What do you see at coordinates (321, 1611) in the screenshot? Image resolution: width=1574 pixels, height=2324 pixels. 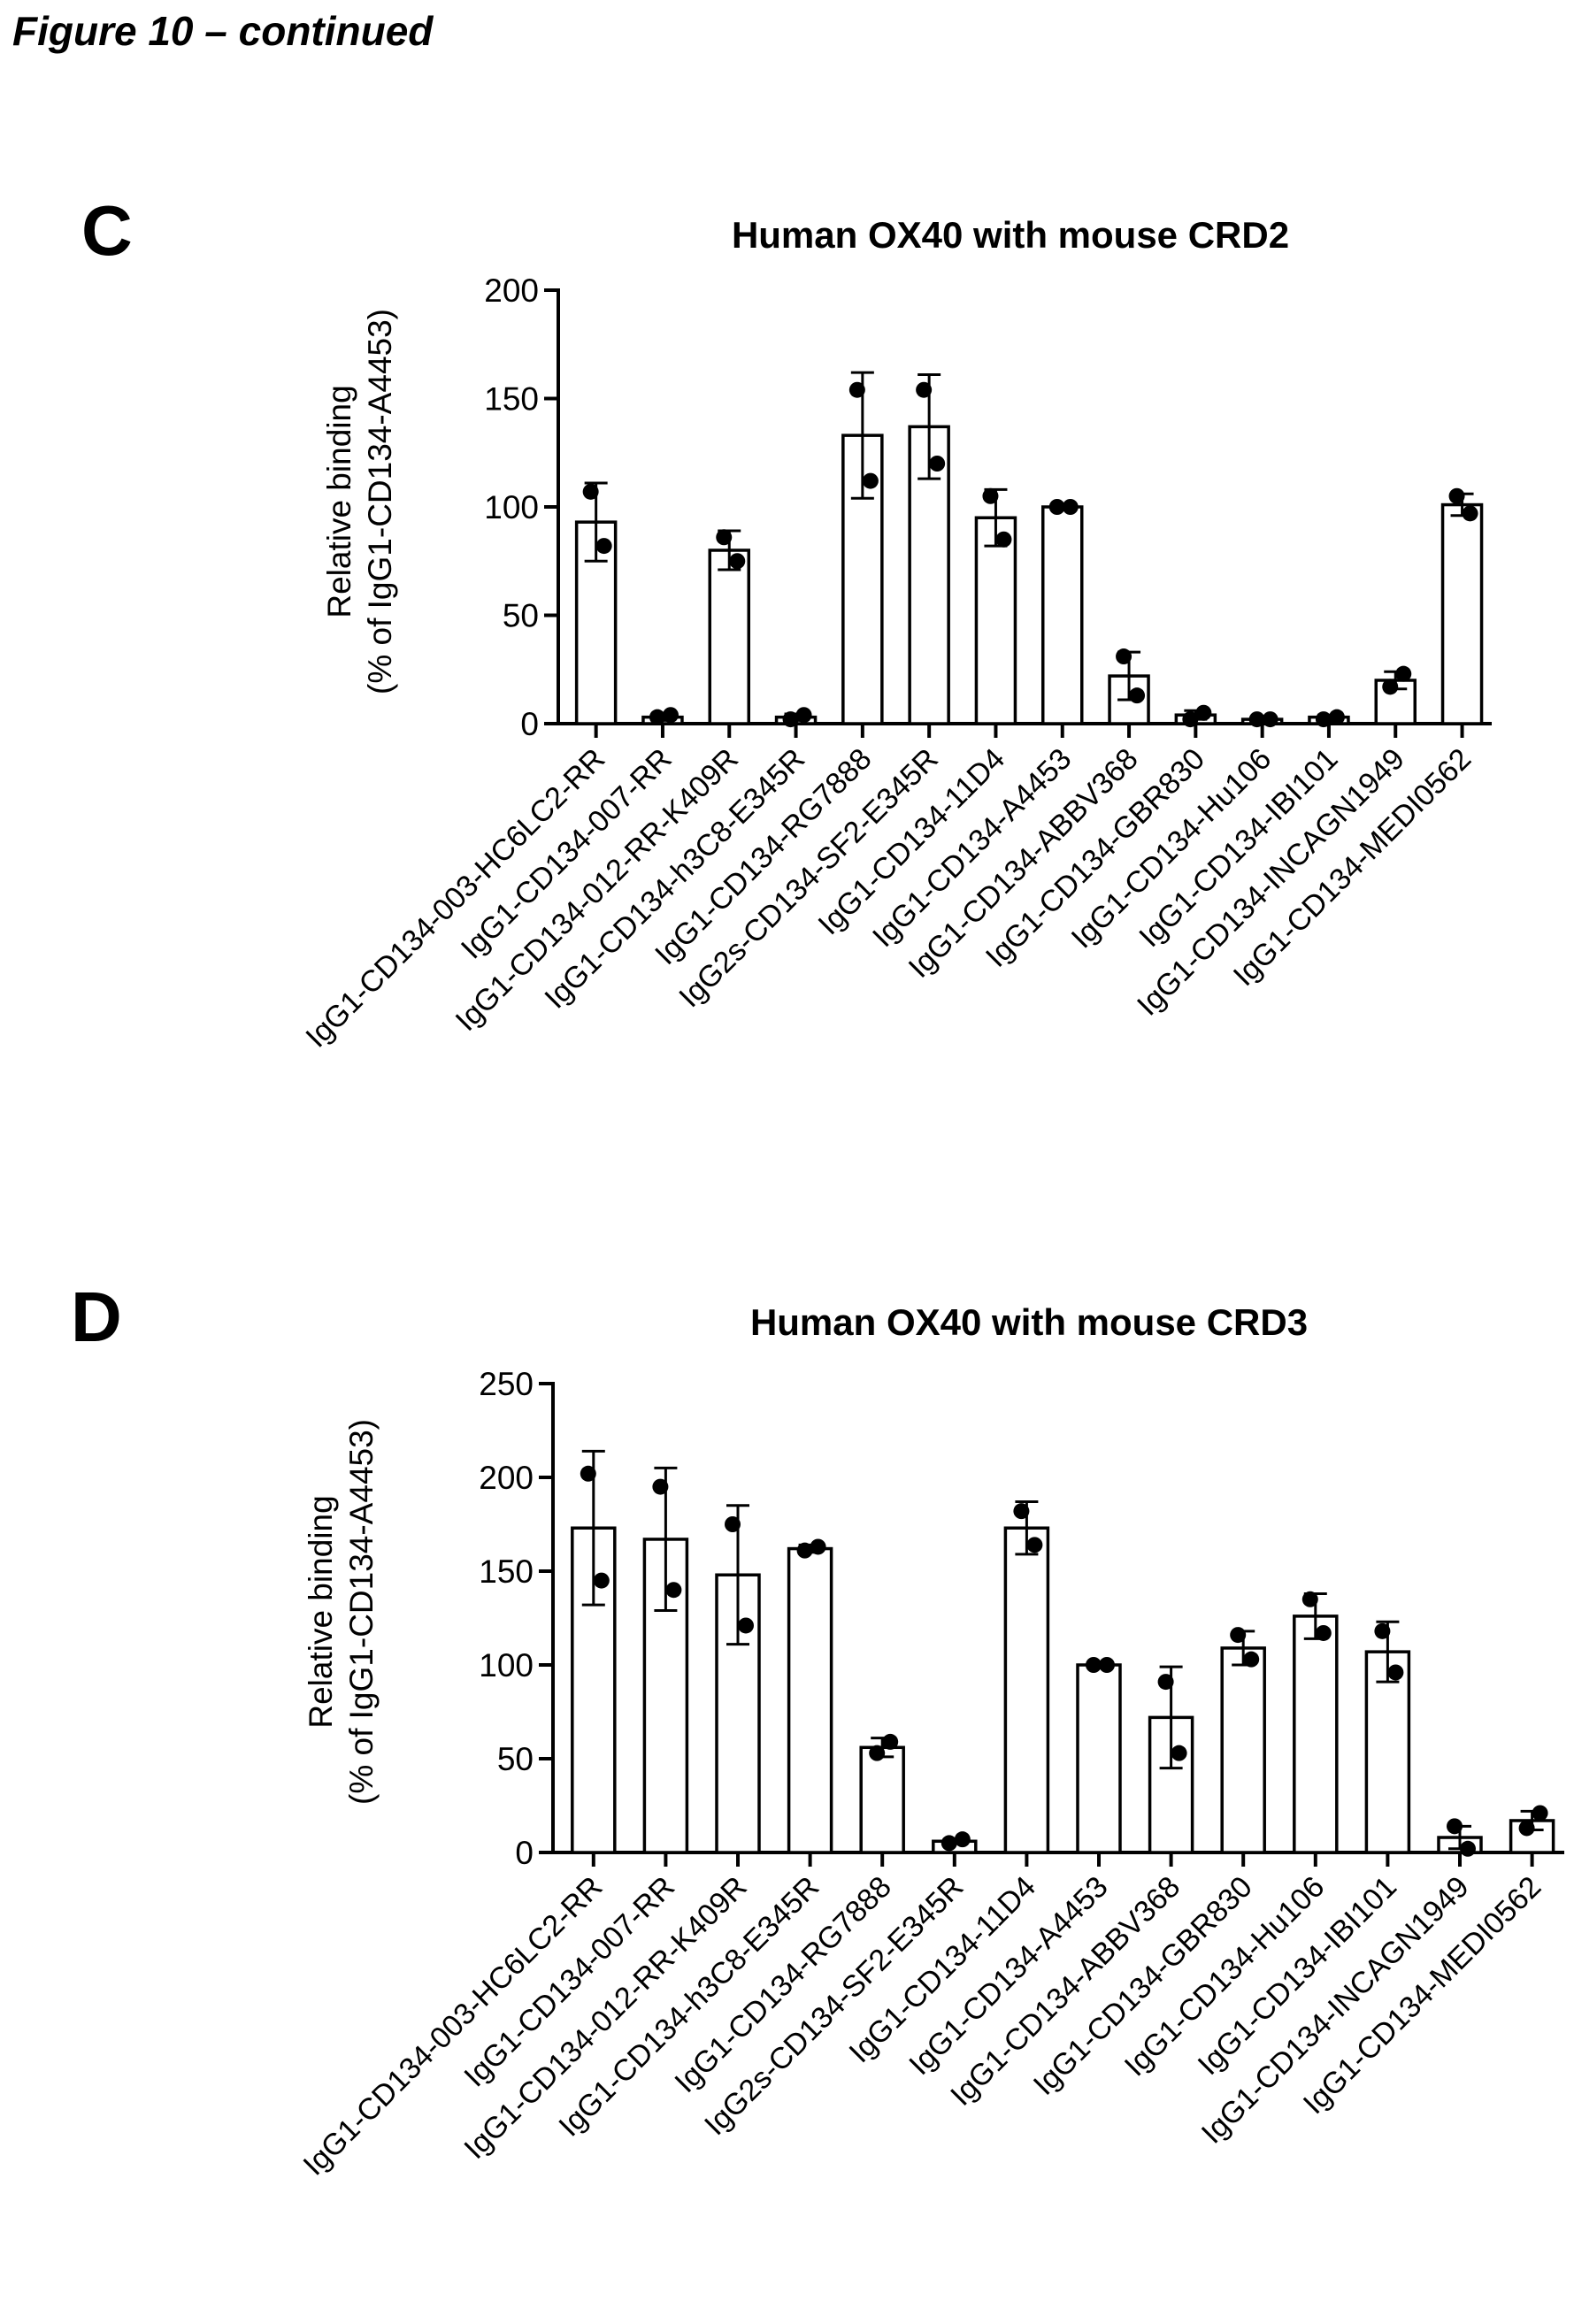 I see `y-axis-label-d-line1: Relative binding` at bounding box center [321, 1611].